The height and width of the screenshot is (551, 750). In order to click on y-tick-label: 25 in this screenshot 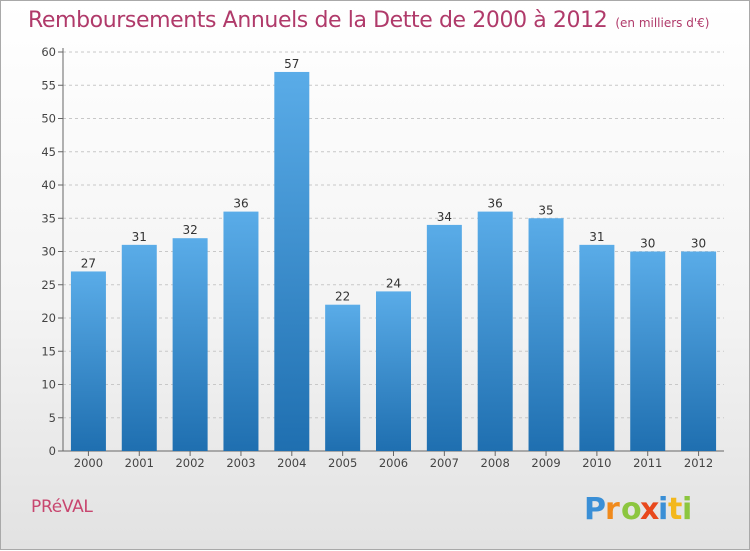, I will do `click(48, 285)`.